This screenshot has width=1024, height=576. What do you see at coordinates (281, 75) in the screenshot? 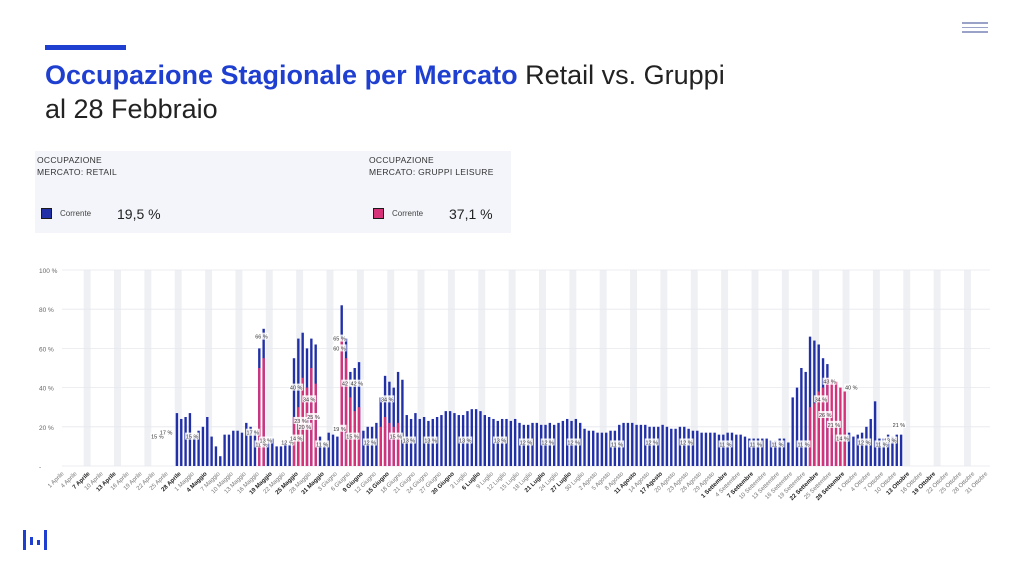
I see `title-highlight: Occupazione Stagionale per Mercato` at bounding box center [281, 75].